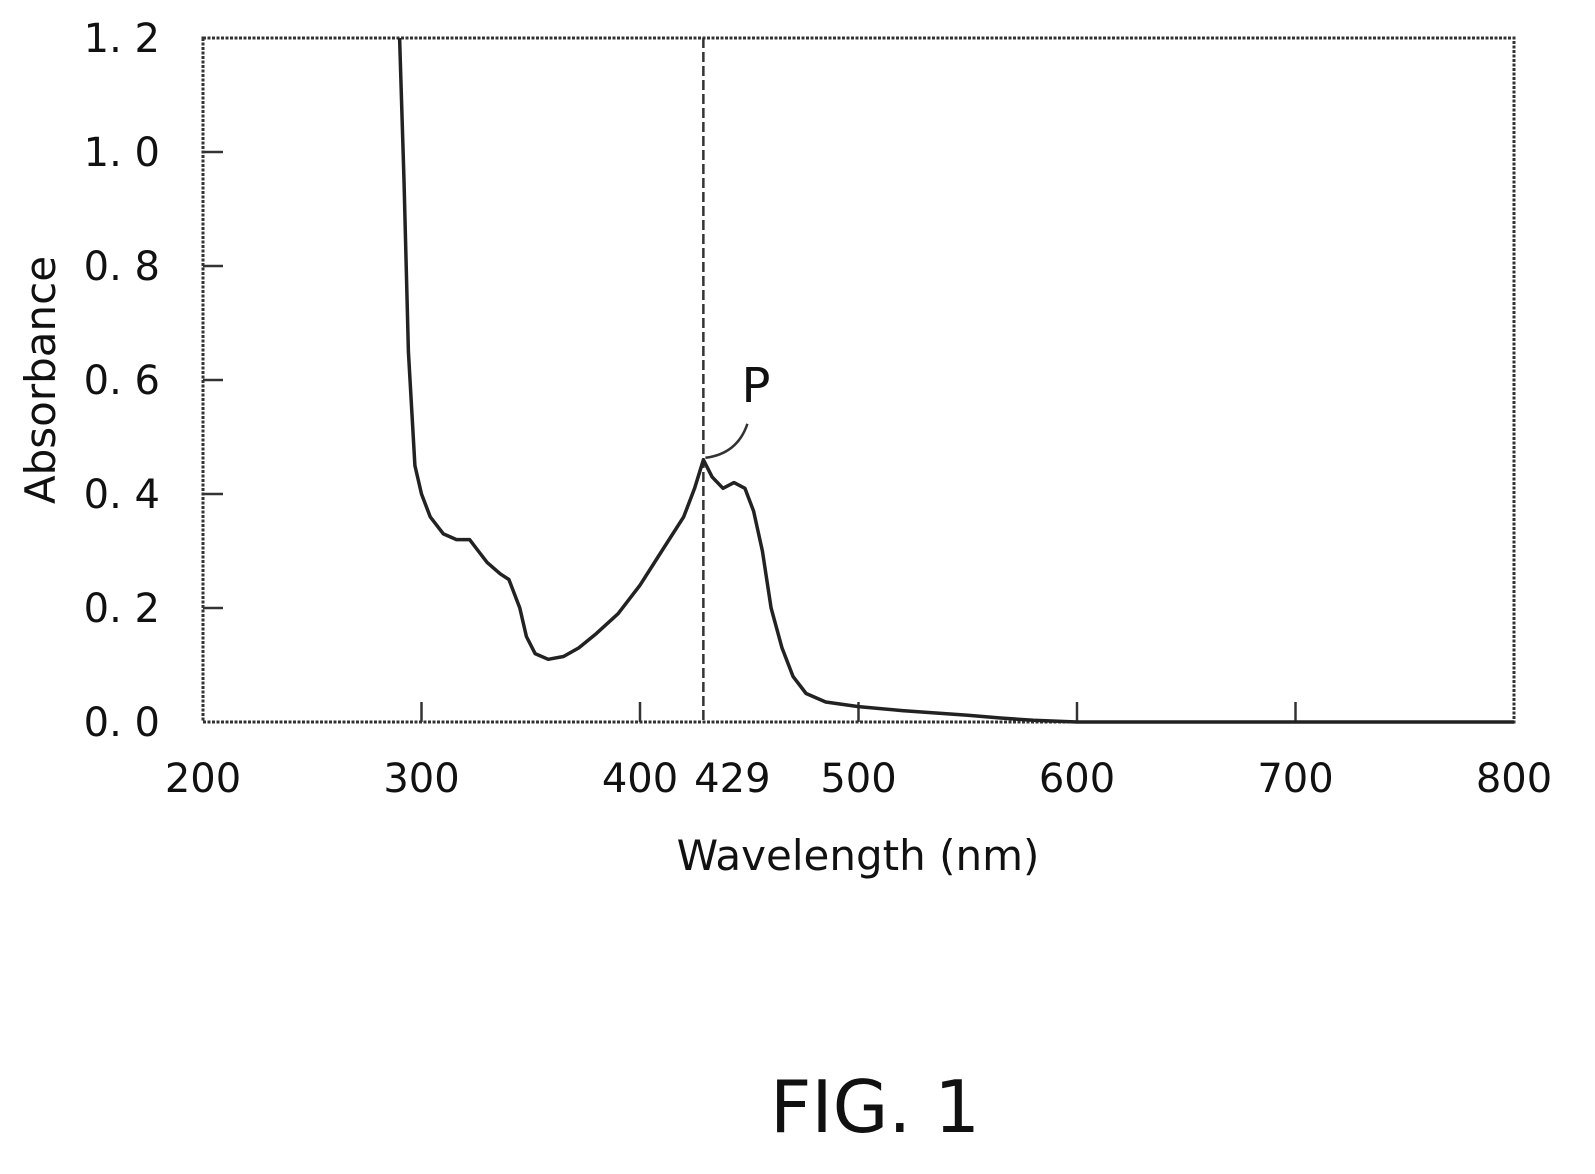 This screenshot has width=1595, height=1174. Describe the element at coordinates (122, 267) in the screenshot. I see `y-tick-label: 0. 8` at that location.